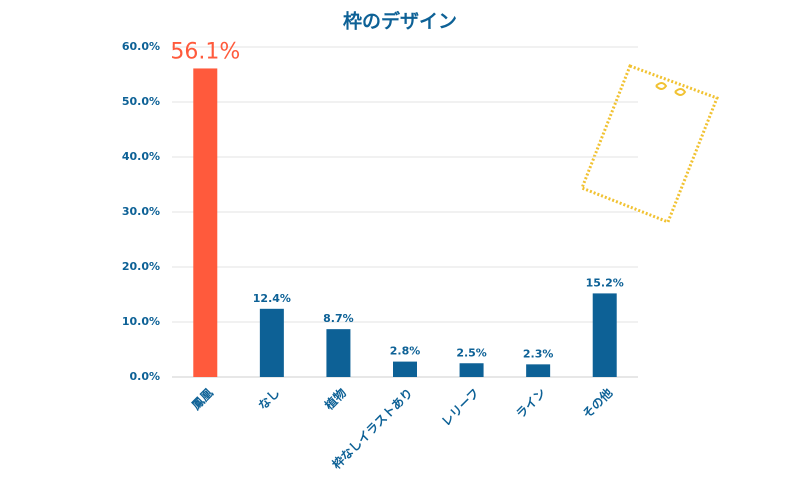  I want to click on value-label: 12.4%, so click(272, 298).